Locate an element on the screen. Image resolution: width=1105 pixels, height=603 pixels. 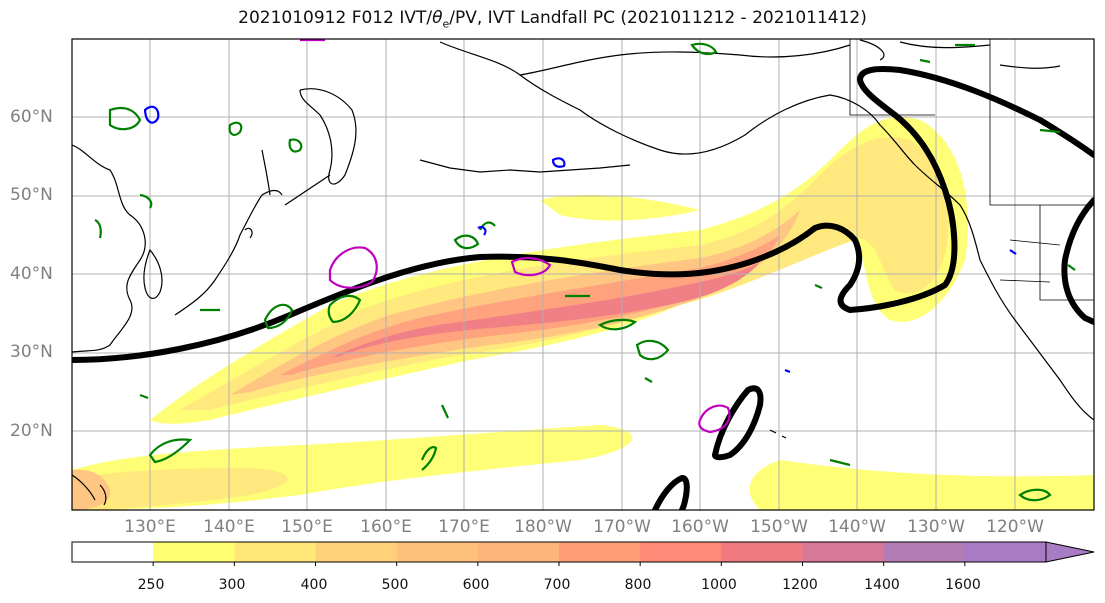
lon-label-170w: 170°W is located at coordinates (622, 527).